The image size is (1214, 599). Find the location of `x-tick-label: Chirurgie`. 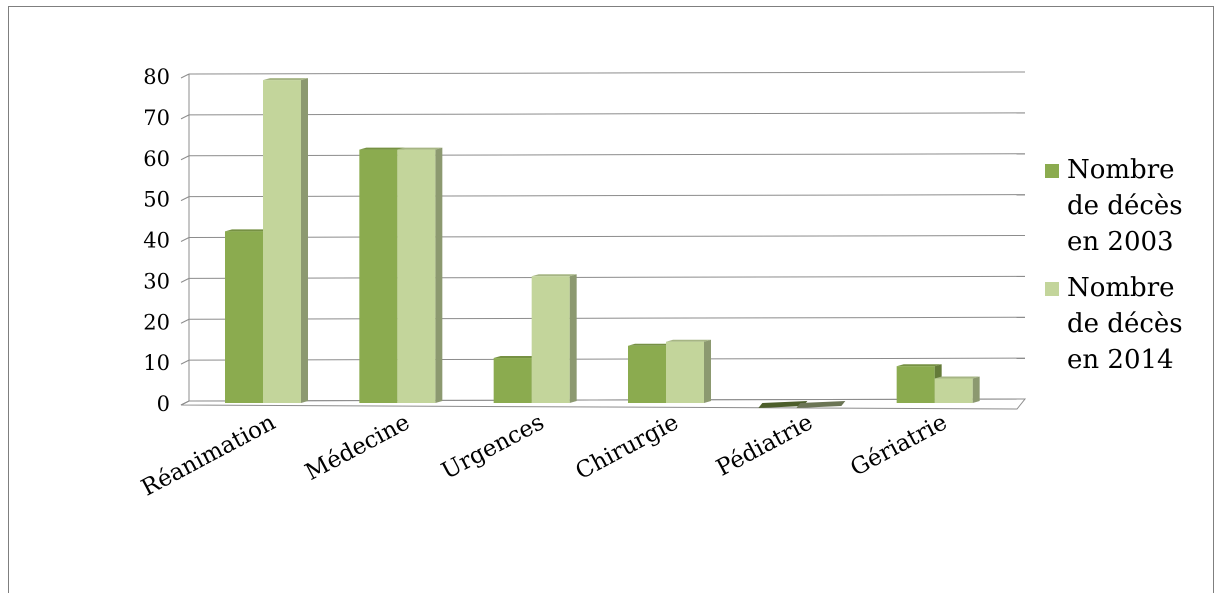

x-tick-label: Chirurgie is located at coordinates (626, 447).